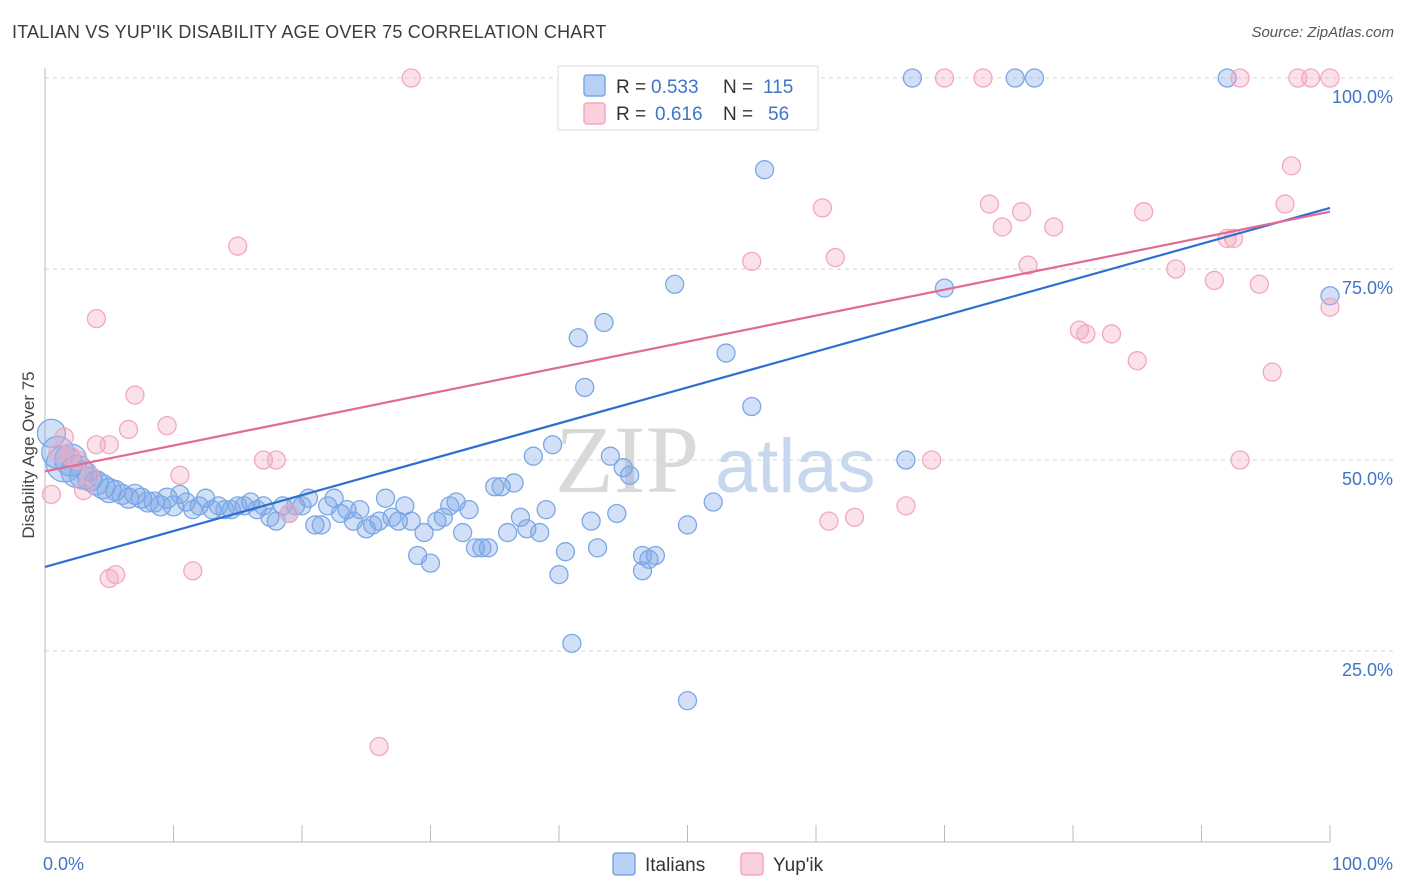 Image resolution: width=1406 pixels, height=892 pixels. Describe the element at coordinates (1362, 97) in the screenshot. I see `y-tick-label: 100.0%` at that location.